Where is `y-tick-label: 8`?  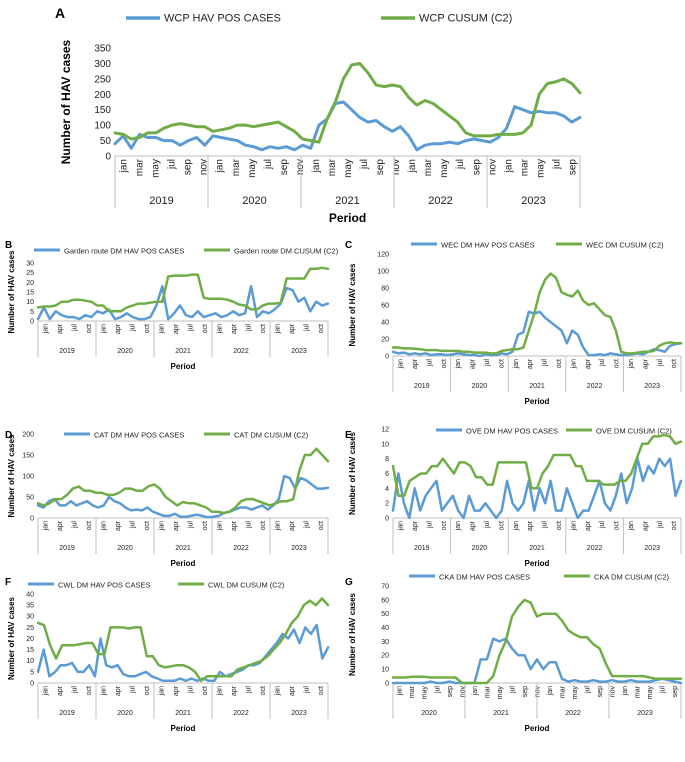
y-tick-label: 8 is located at coordinates (387, 459).